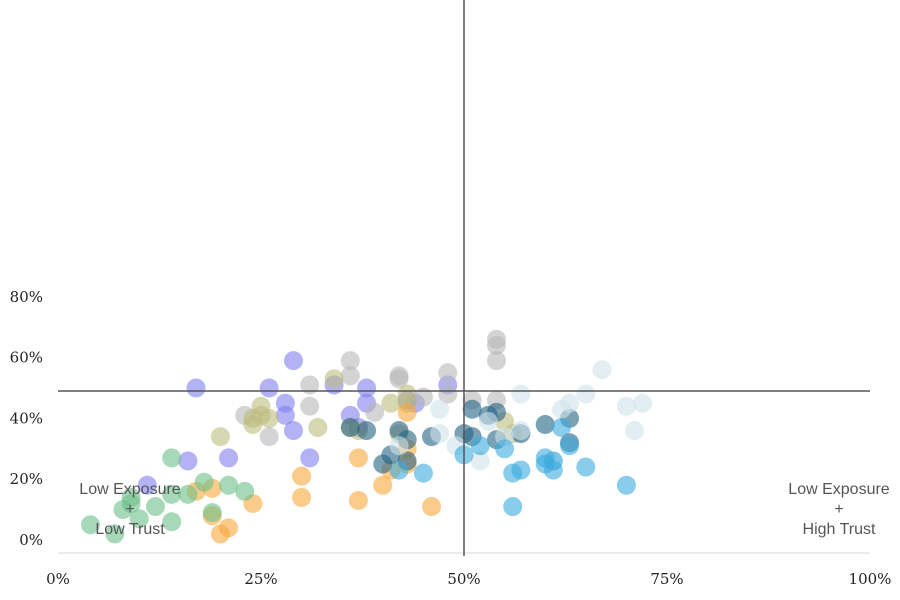  I want to click on x-tick-label: 25%, so click(260, 579).